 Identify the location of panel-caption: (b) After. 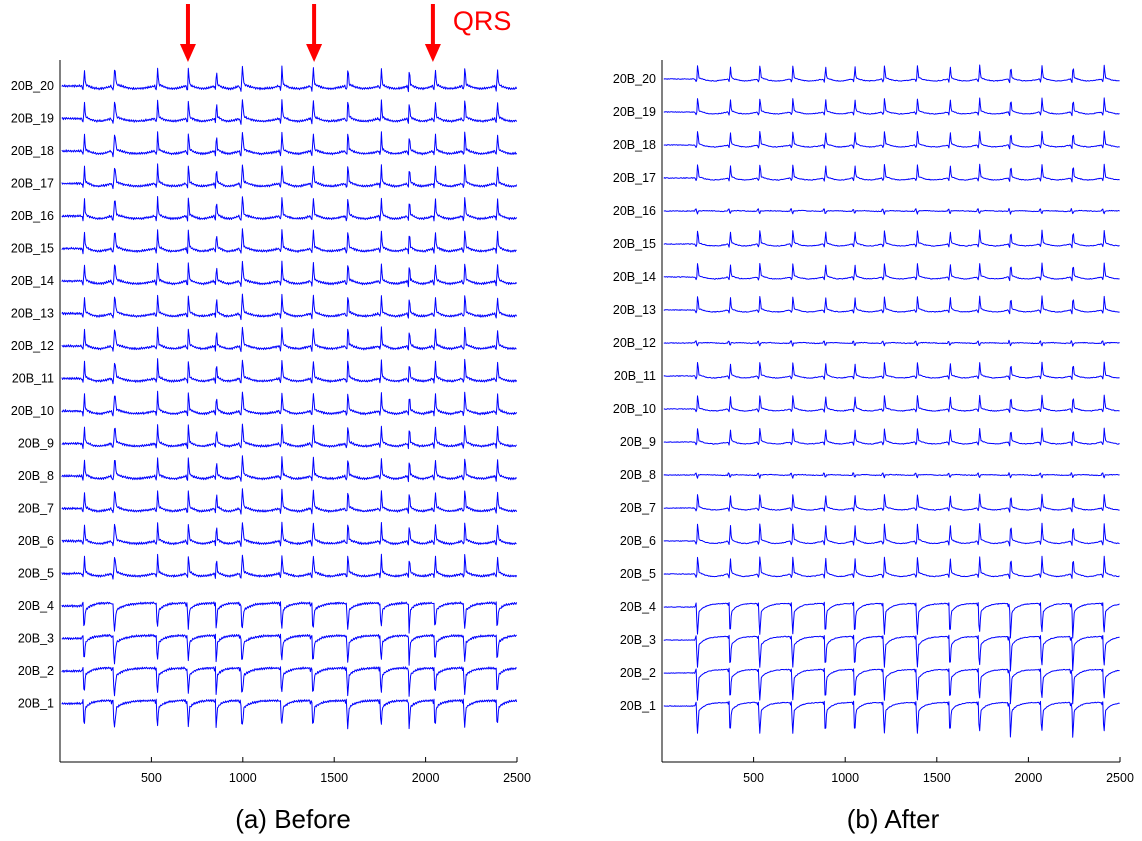
(893, 819).